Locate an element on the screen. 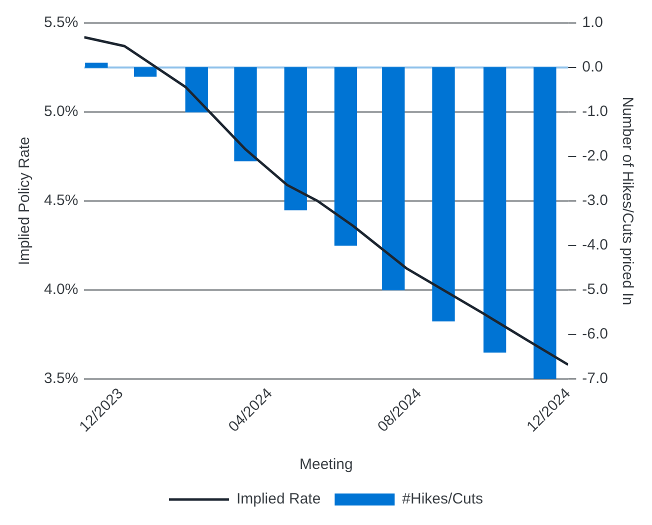 This screenshot has height=525, width=652. y2-axis-title: Number of Hikes/Cuts priced In is located at coordinates (627, 201).